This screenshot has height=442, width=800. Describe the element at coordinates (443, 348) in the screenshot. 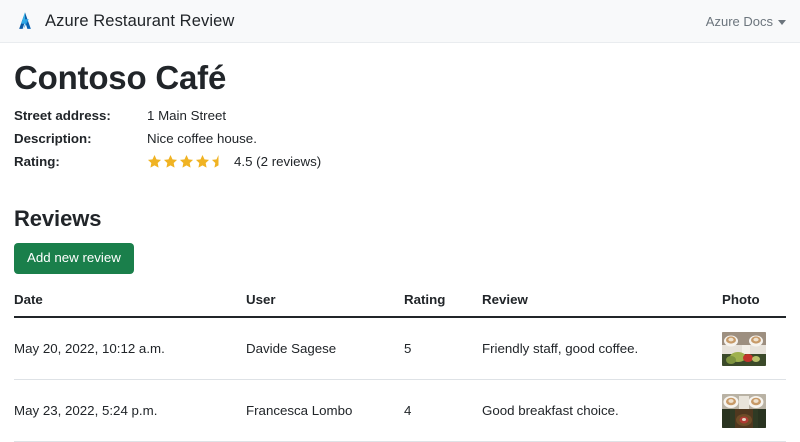

I see `cell-rating: 5` at that location.